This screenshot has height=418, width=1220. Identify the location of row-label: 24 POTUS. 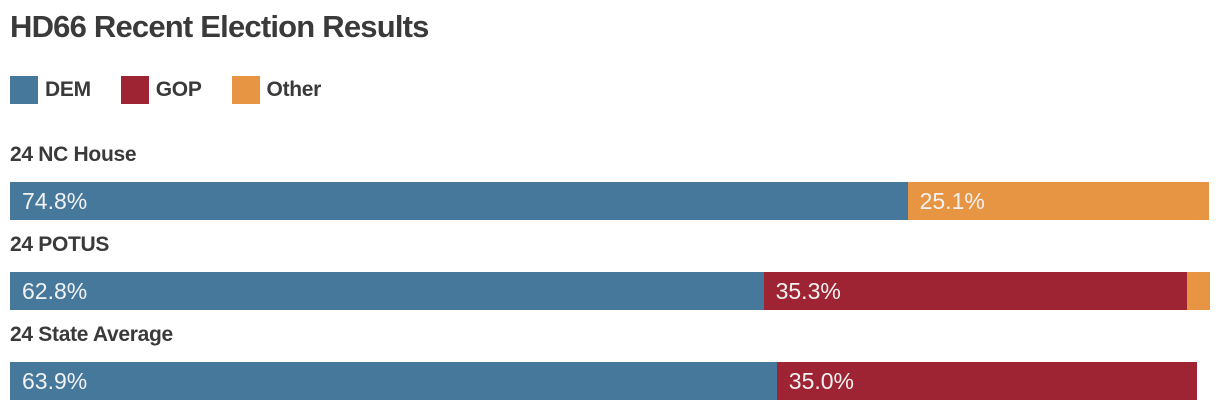
(60, 244).